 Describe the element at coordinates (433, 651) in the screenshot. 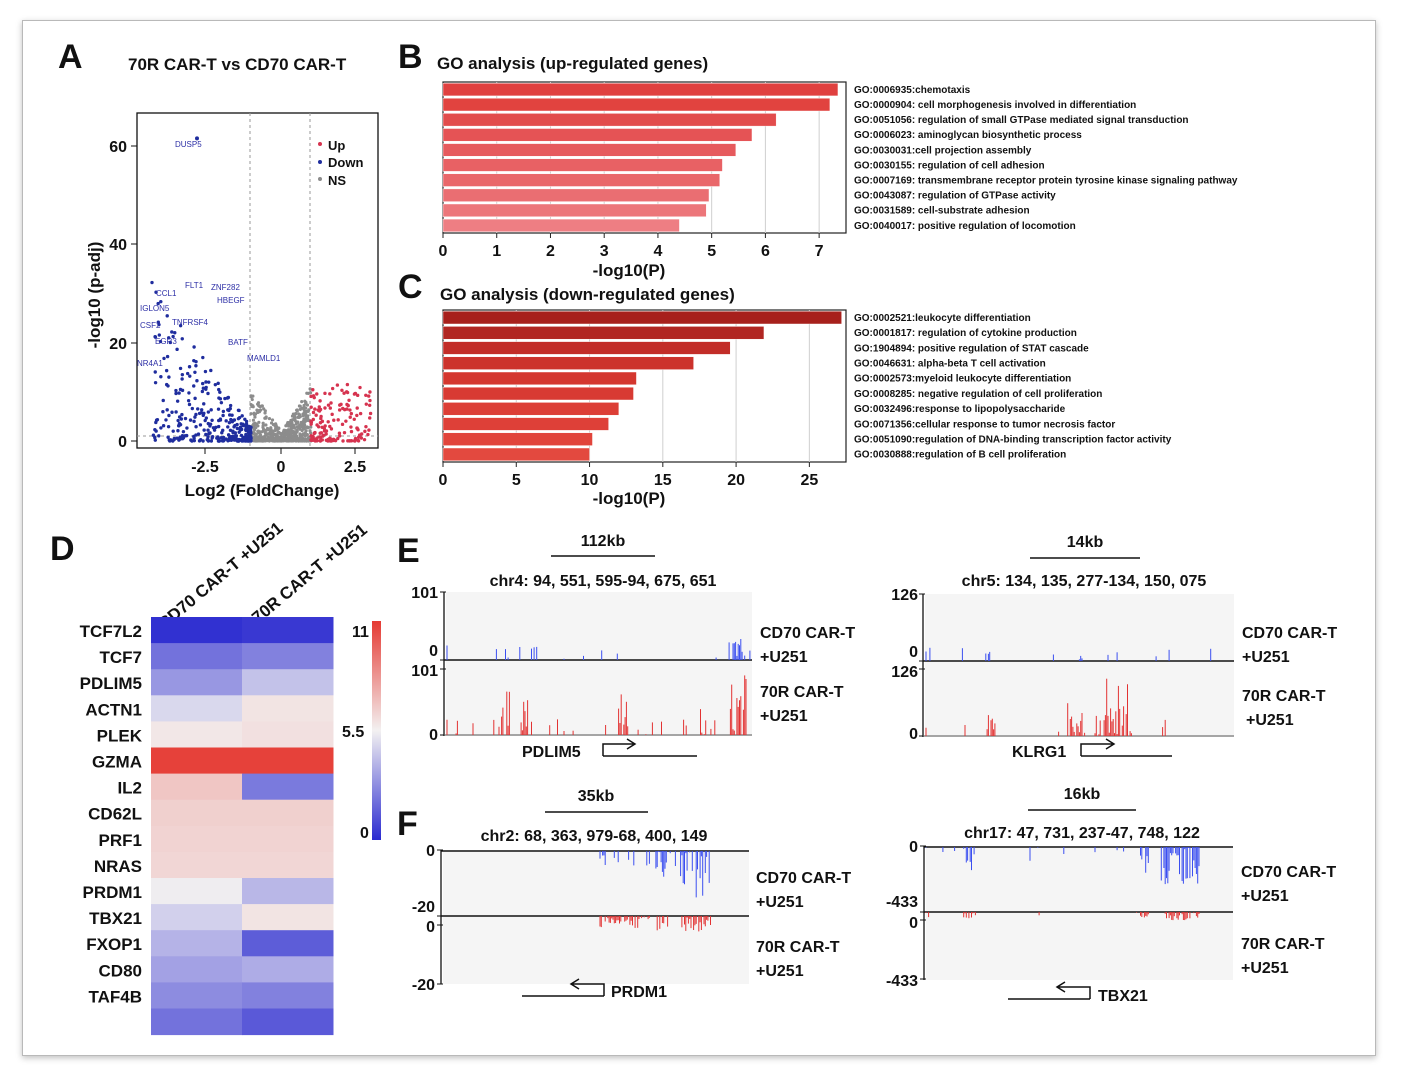

I see `y-min-label: 0` at that location.